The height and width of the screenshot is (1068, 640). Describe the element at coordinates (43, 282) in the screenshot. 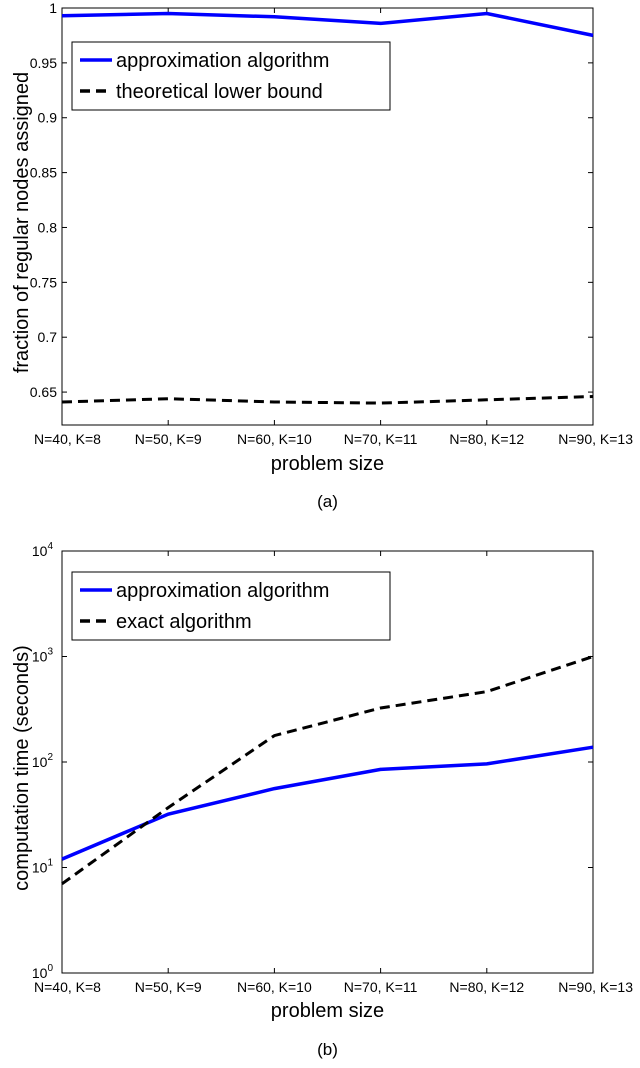

I see `y-tick-label: 0.75` at that location.